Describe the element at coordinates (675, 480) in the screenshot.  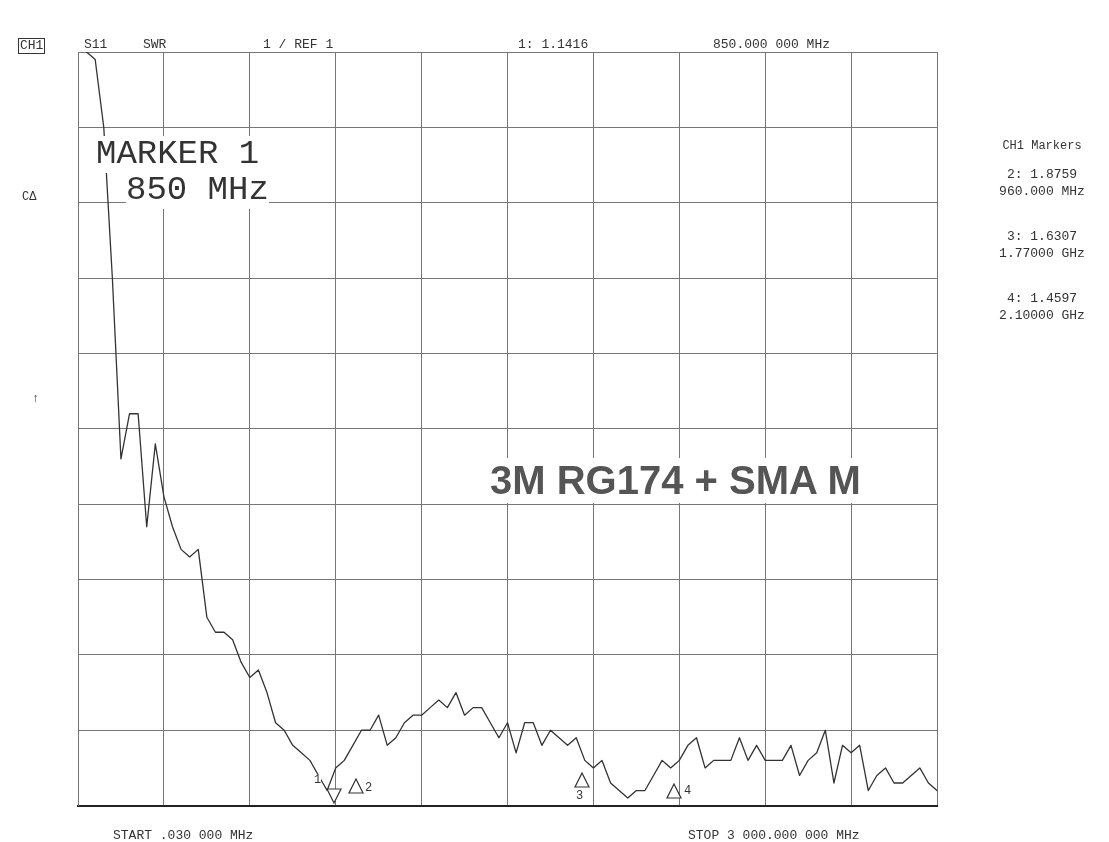
I see `text: 3M RG174 + SMA M` at that location.